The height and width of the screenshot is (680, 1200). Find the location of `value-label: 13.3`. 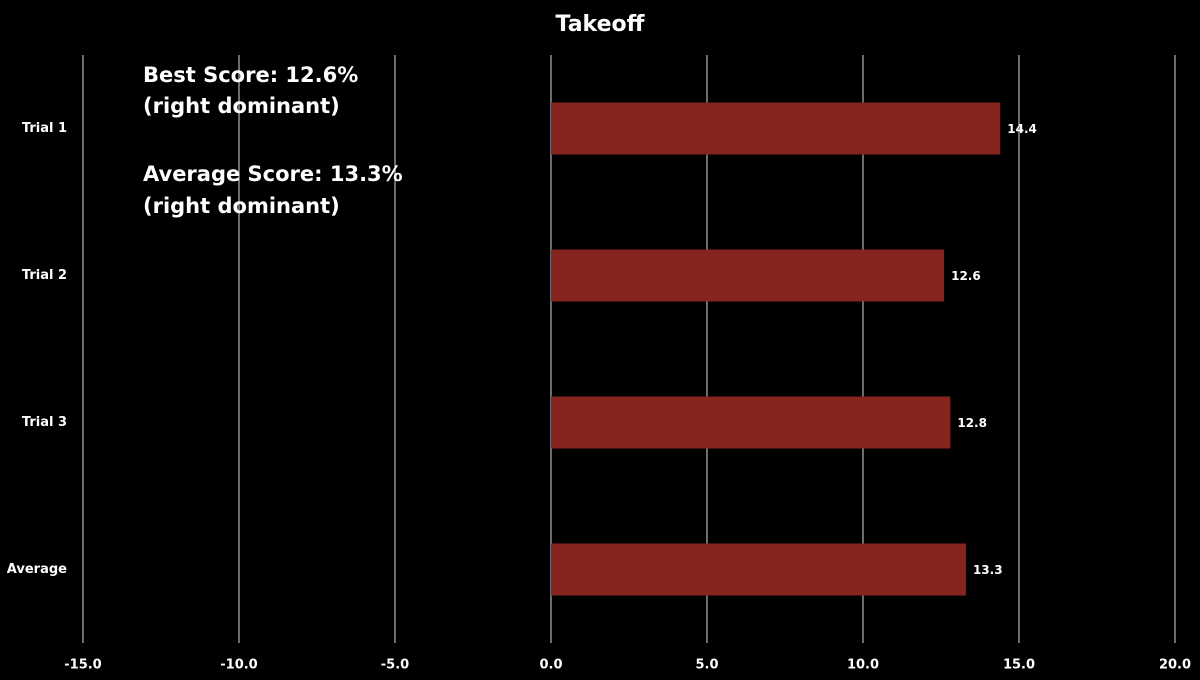

value-label: 13.3 is located at coordinates (988, 570).